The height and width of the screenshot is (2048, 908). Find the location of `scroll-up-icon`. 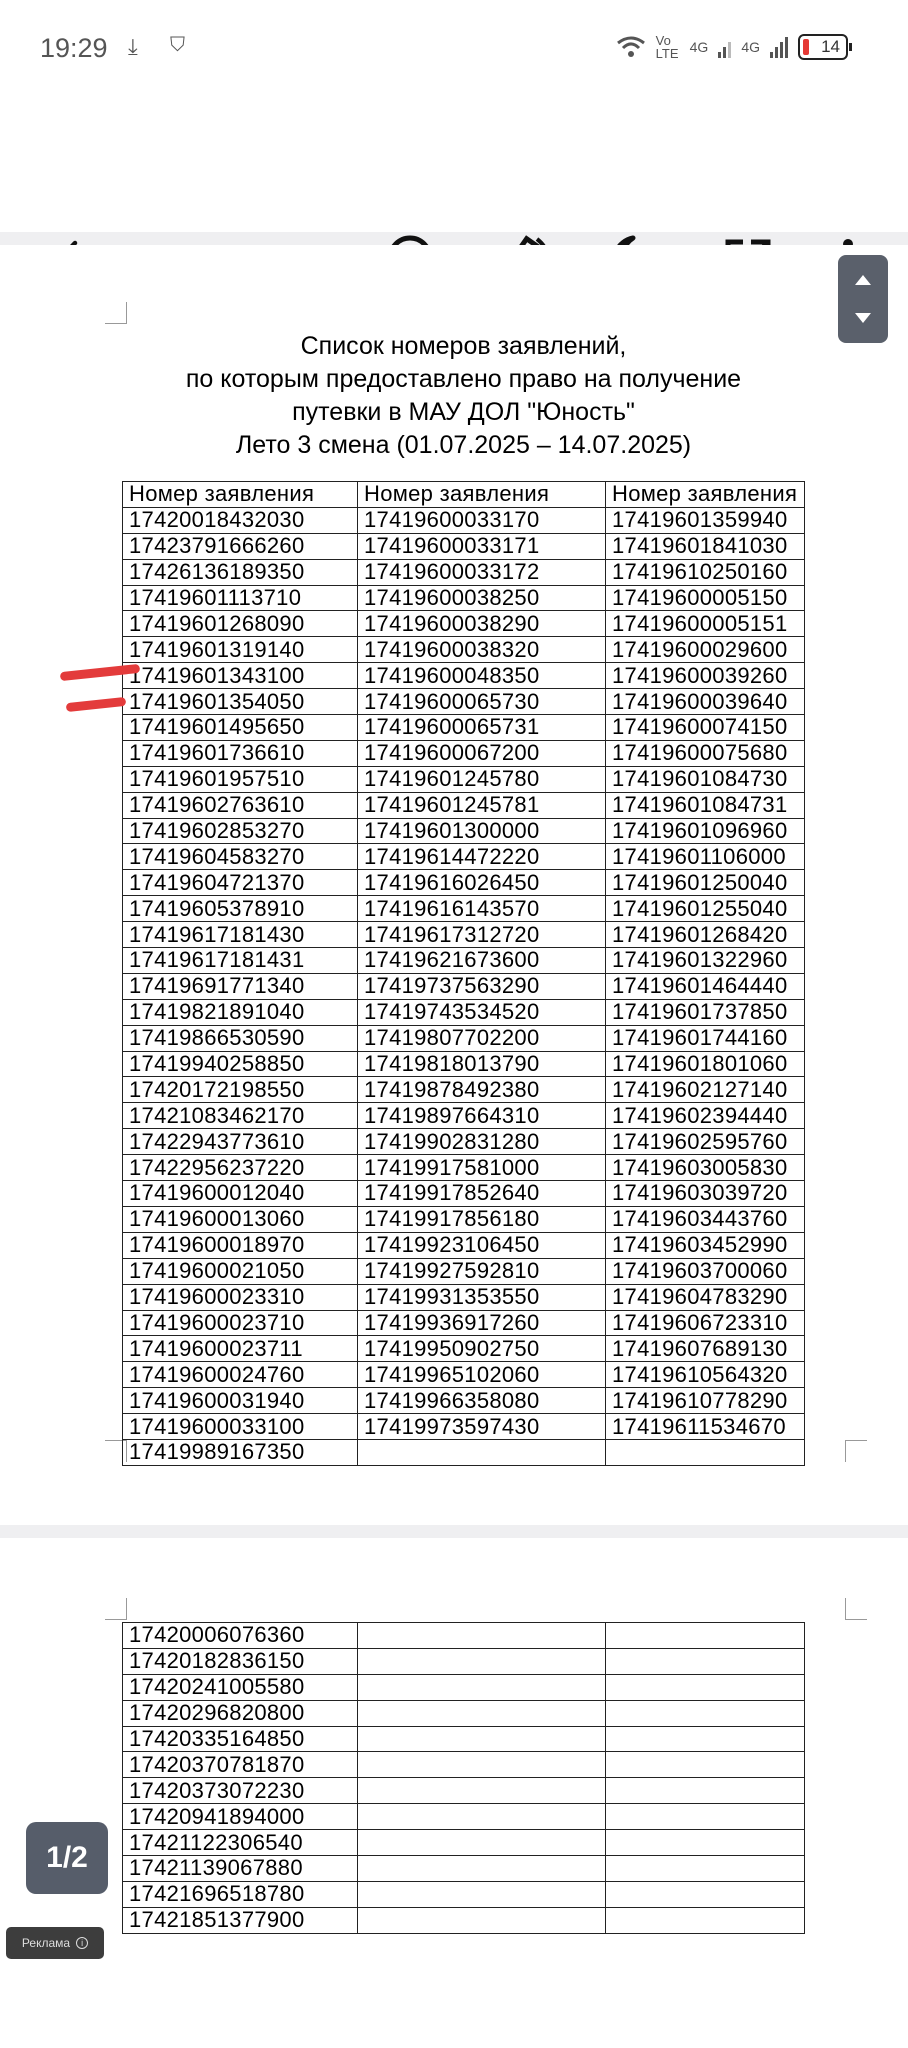

scroll-up-icon is located at coordinates (863, 280).